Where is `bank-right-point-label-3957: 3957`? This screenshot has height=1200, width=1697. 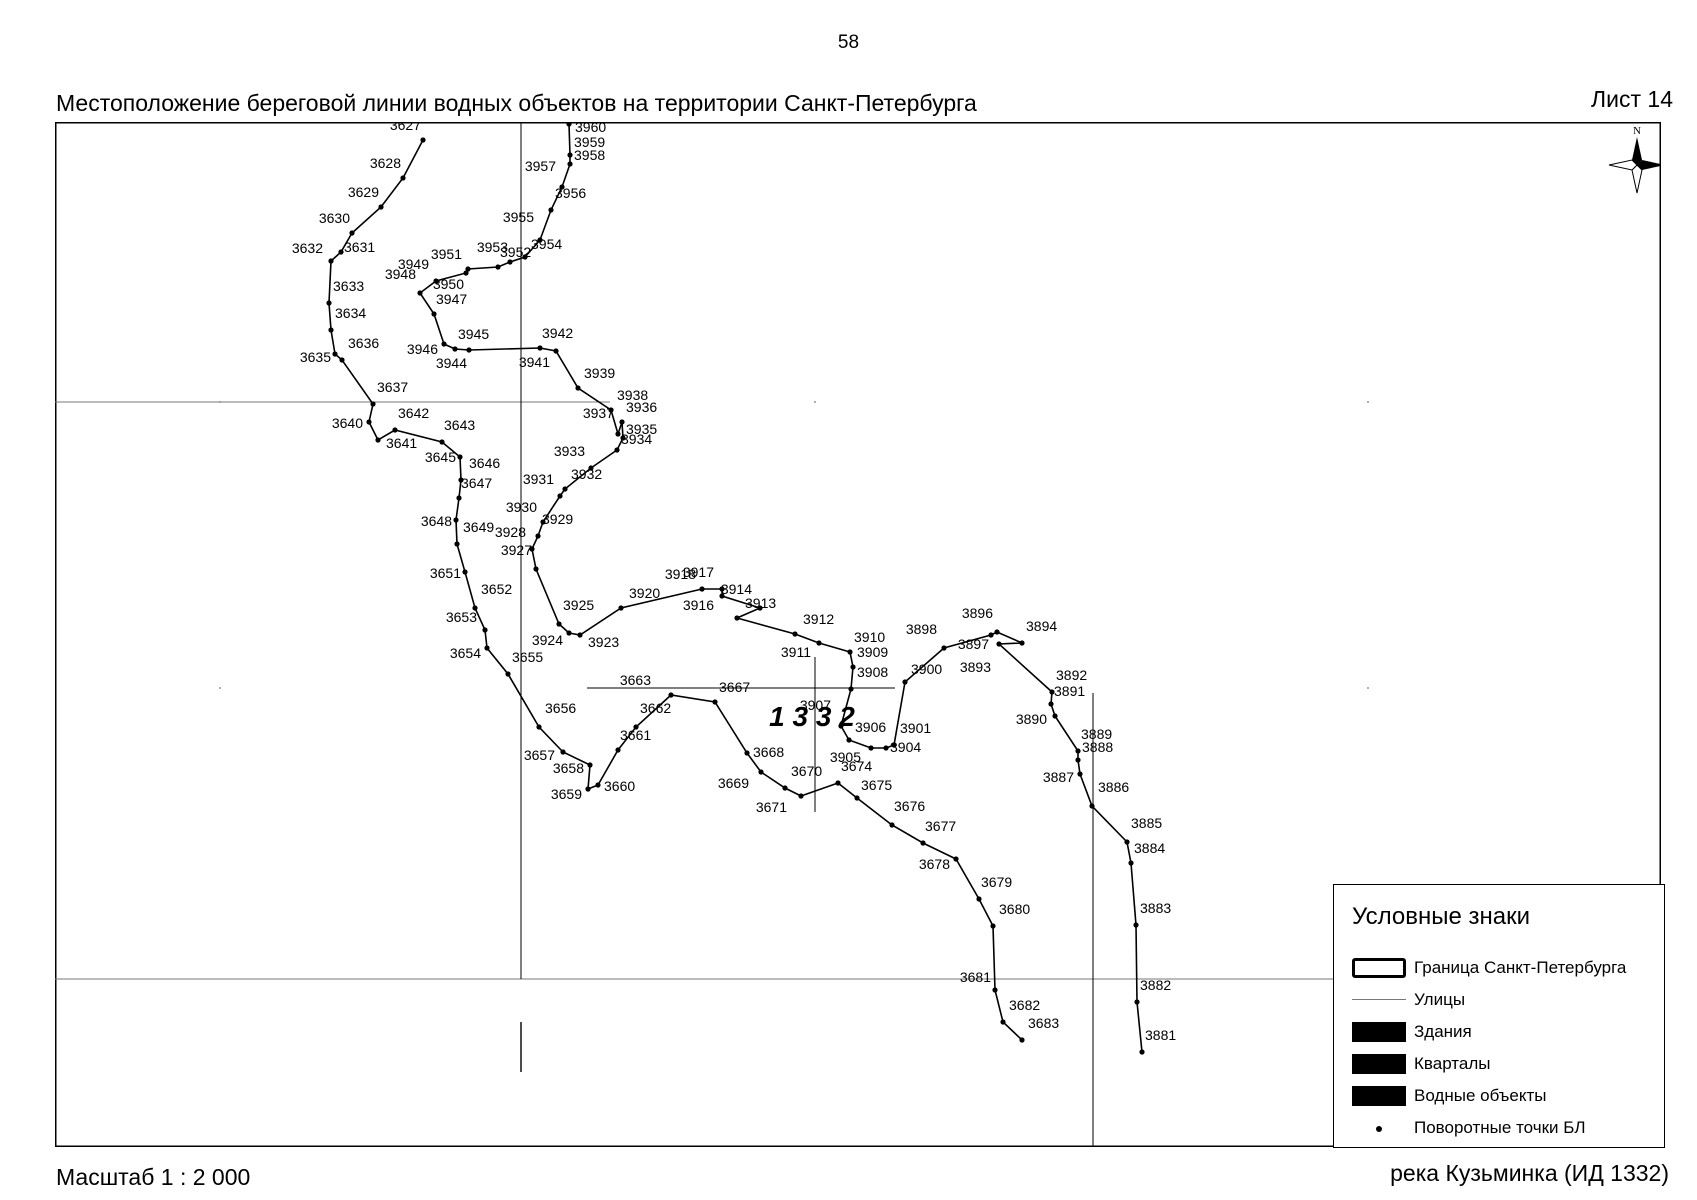
bank-right-point-label-3957: 3957 is located at coordinates (540, 166).